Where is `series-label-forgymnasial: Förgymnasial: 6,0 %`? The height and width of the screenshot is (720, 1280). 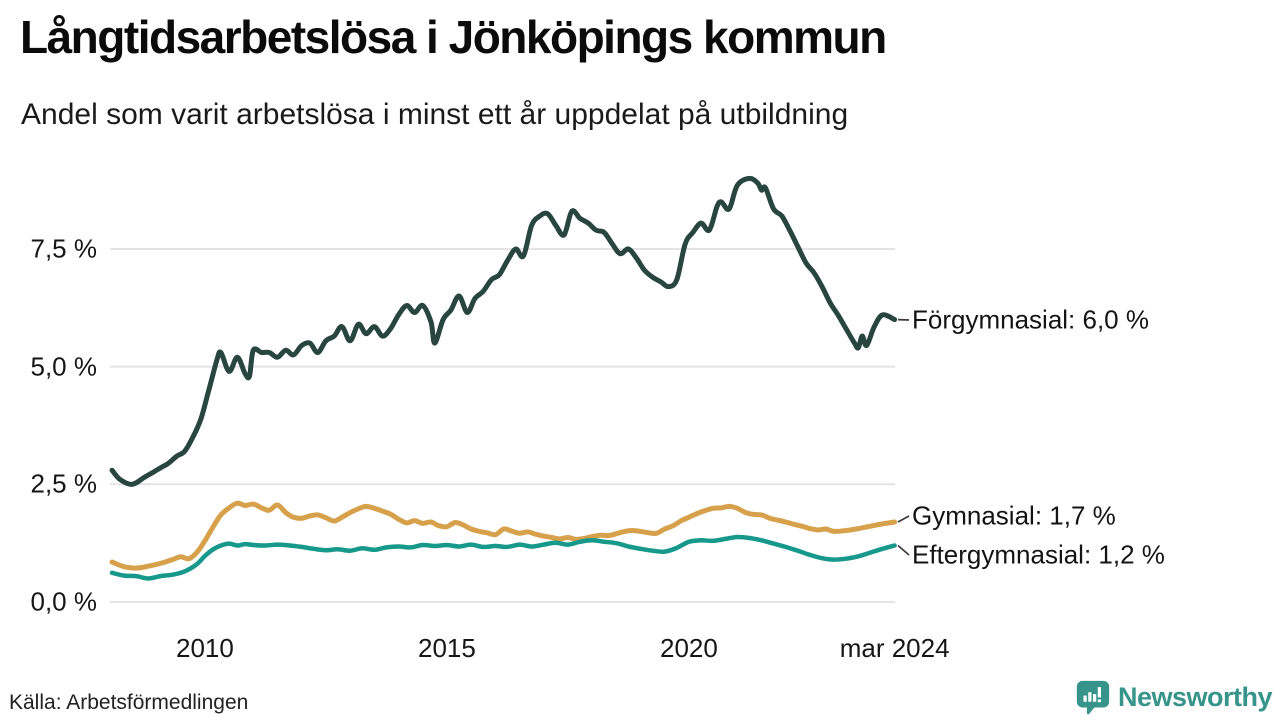
series-label-forgymnasial: Förgymnasial: 6,0 % is located at coordinates (1030, 319).